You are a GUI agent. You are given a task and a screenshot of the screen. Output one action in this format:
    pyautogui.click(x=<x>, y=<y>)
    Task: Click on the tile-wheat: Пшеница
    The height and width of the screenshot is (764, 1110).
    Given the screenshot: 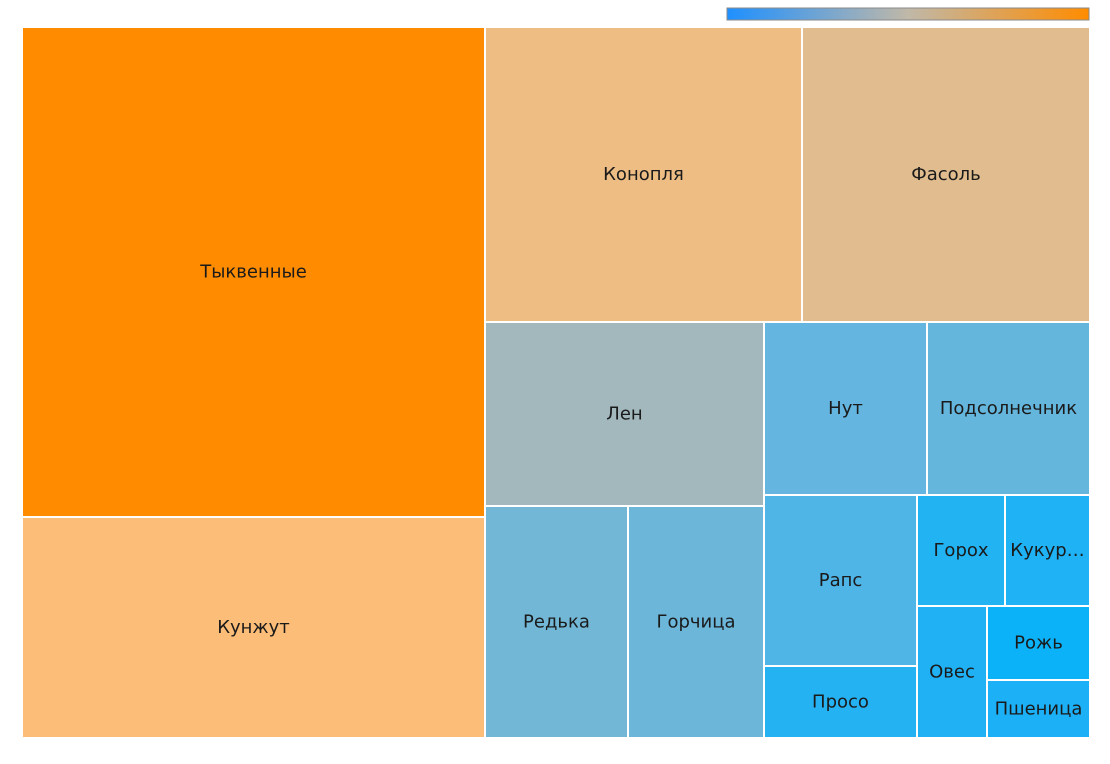 What is the action you would take?
    pyautogui.click(x=1038, y=709)
    